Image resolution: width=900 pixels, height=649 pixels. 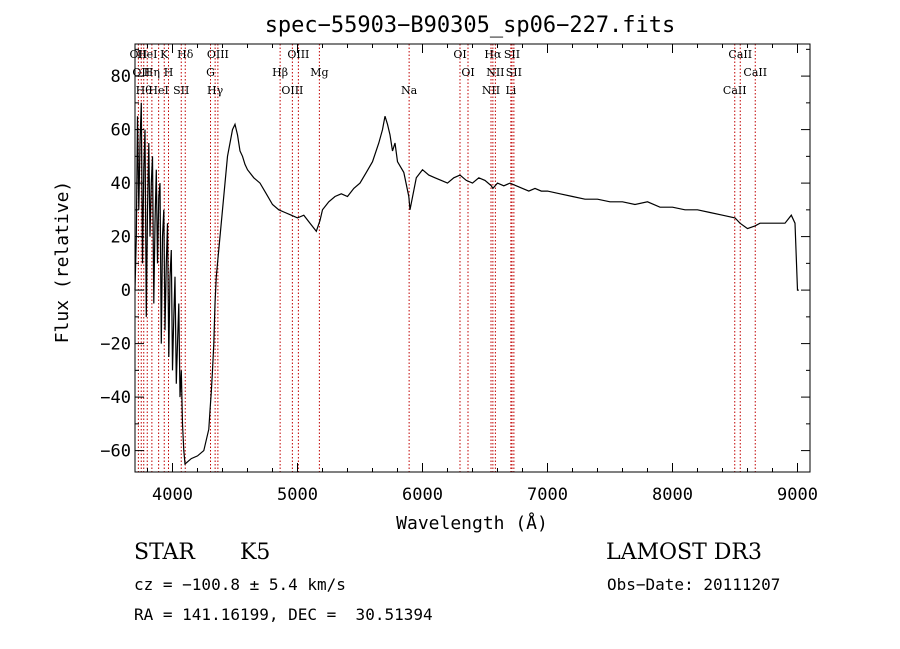 What do you see at coordinates (470, 25) in the screenshot?
I see `chart-title: spec−55903−B90305_sp06−227.fits` at bounding box center [470, 25].